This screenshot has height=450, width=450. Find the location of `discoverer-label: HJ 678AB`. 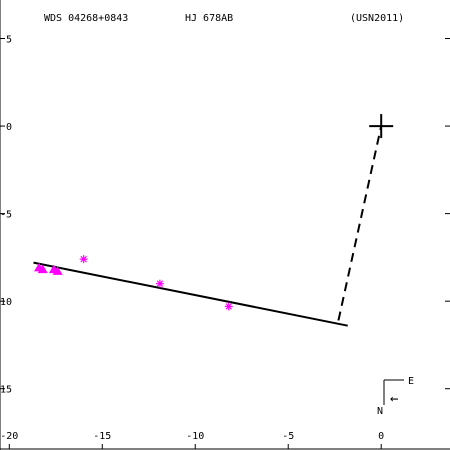

discoverer-label: HJ 678AB is located at coordinates (209, 18).